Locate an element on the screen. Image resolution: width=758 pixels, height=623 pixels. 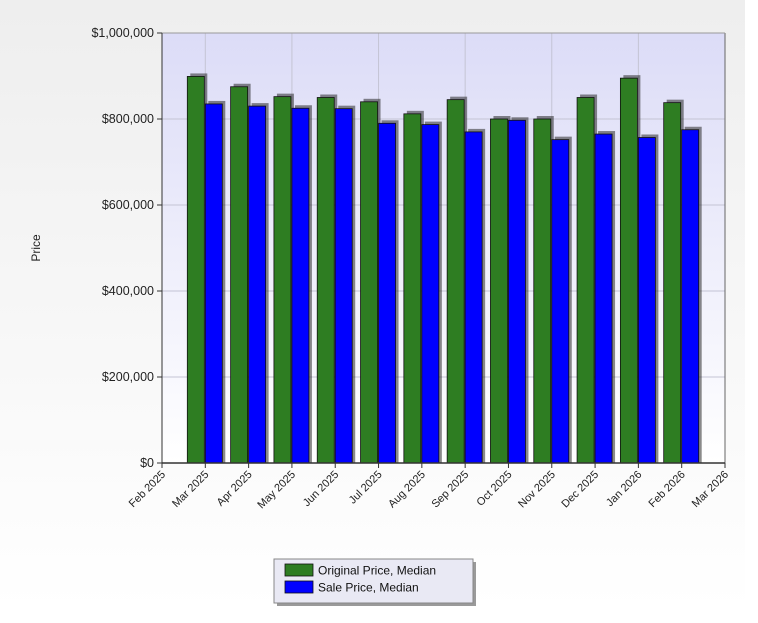
y-tick-label: $1,000,000 is located at coordinates (122, 33).